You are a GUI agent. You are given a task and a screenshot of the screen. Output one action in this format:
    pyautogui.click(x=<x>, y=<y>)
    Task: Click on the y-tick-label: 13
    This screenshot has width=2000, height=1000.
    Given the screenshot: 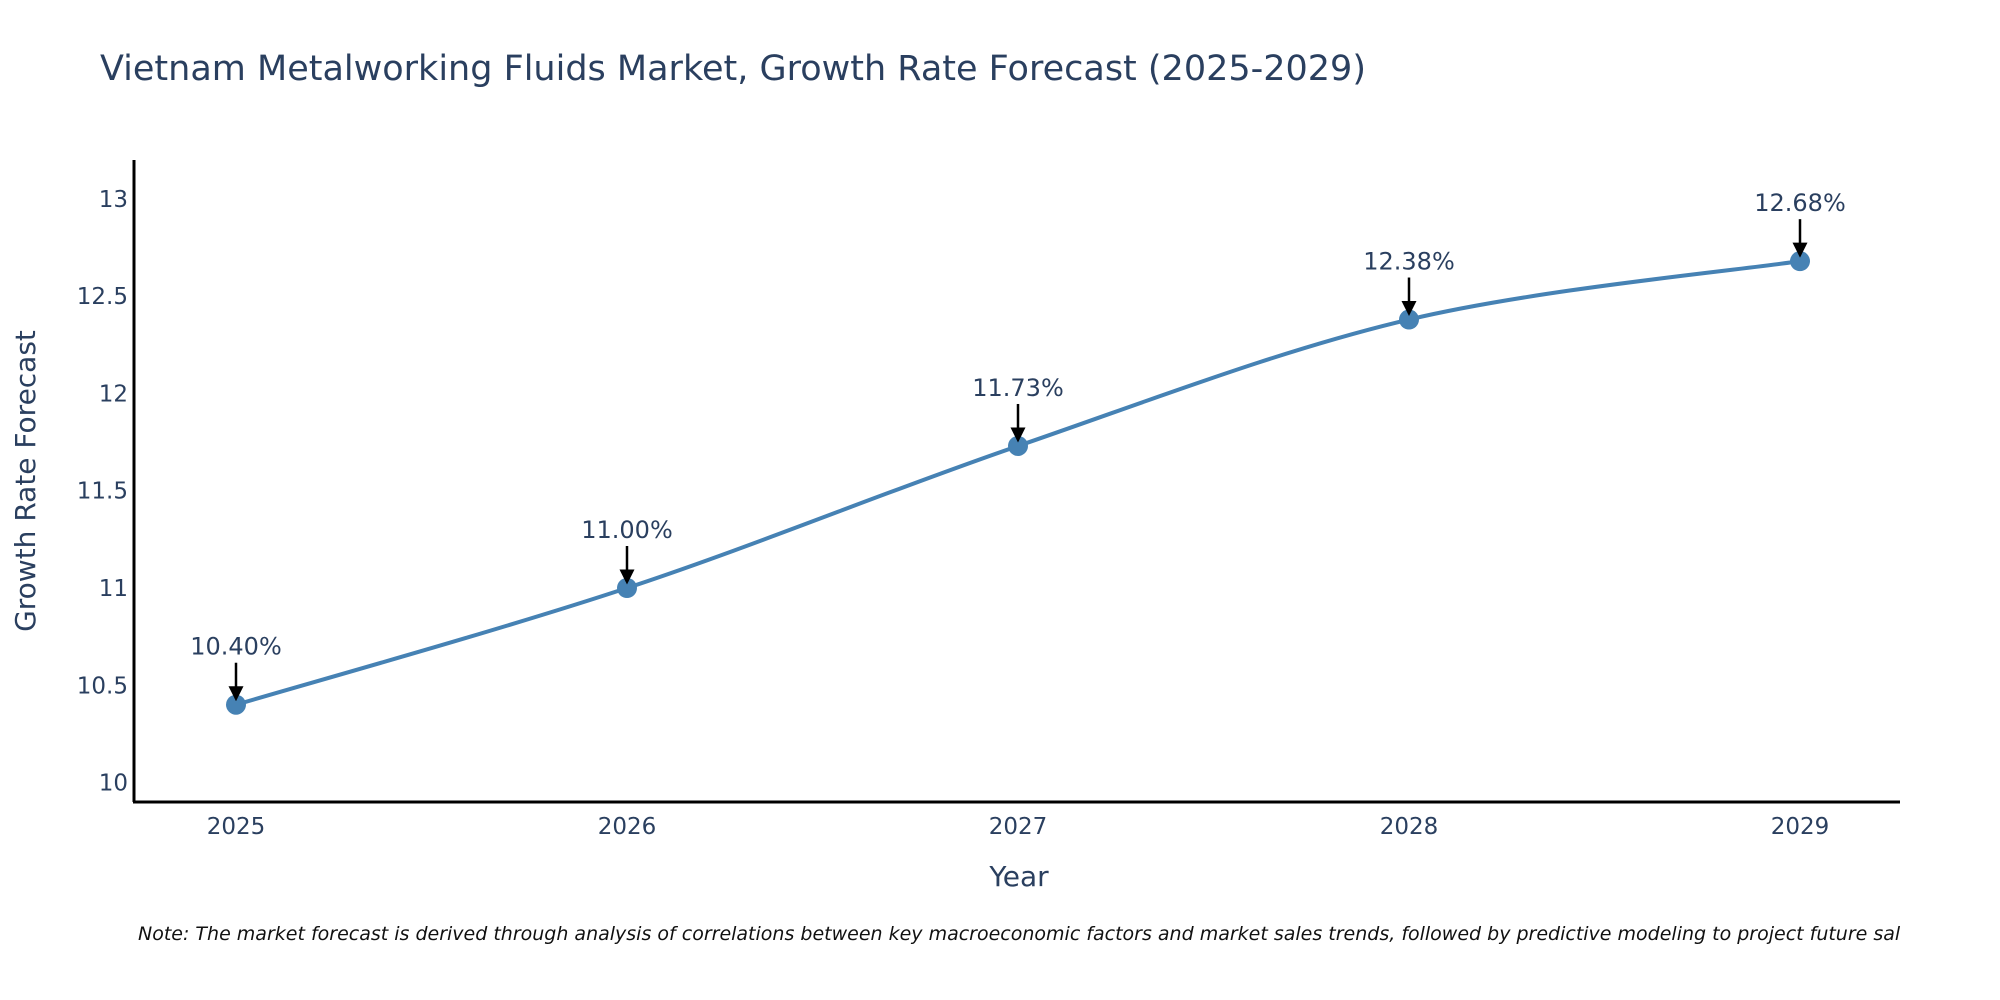 What is the action you would take?
    pyautogui.click(x=113, y=200)
    